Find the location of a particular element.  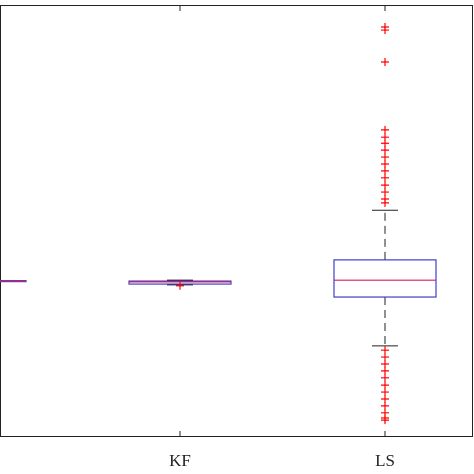

box is located at coordinates (385, 278).